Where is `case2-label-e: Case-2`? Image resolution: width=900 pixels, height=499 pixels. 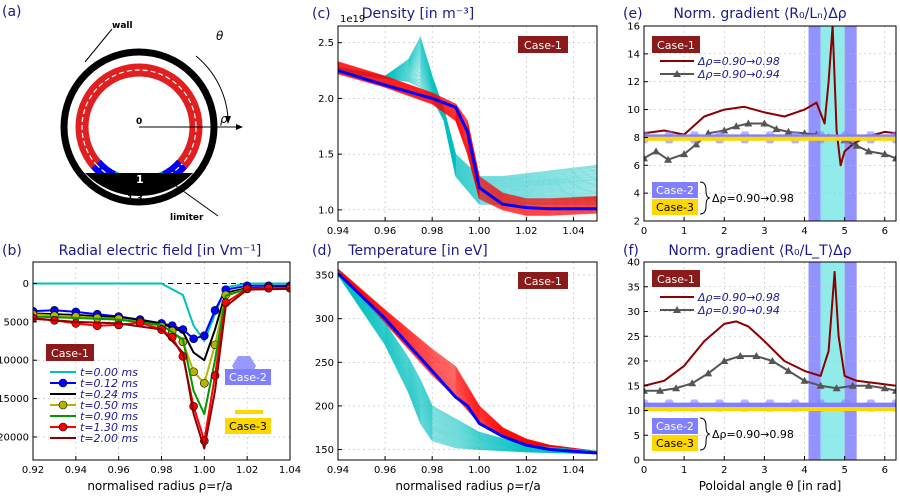 case2-label-e: Case-2 is located at coordinates (675, 190).